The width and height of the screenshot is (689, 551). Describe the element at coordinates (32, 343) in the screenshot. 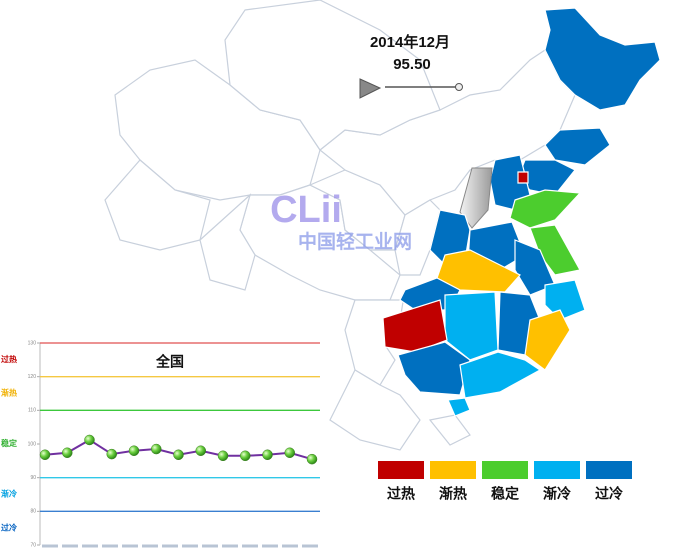

I see `y-tick-label: 130` at that location.